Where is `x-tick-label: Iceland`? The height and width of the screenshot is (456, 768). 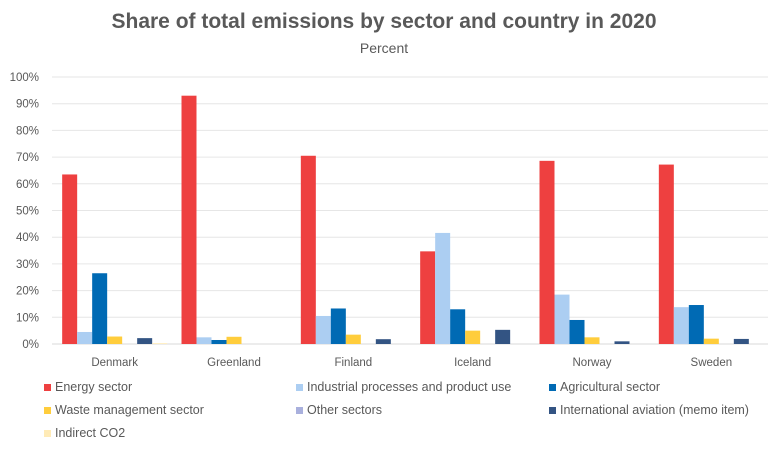
x-tick-label: Iceland is located at coordinates (472, 363).